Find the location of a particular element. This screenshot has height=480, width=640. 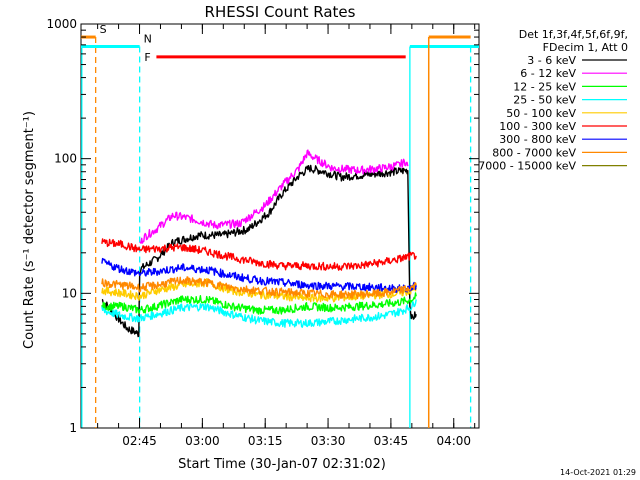

legend-label: 12 - 25 keV is located at coordinates (544, 86).